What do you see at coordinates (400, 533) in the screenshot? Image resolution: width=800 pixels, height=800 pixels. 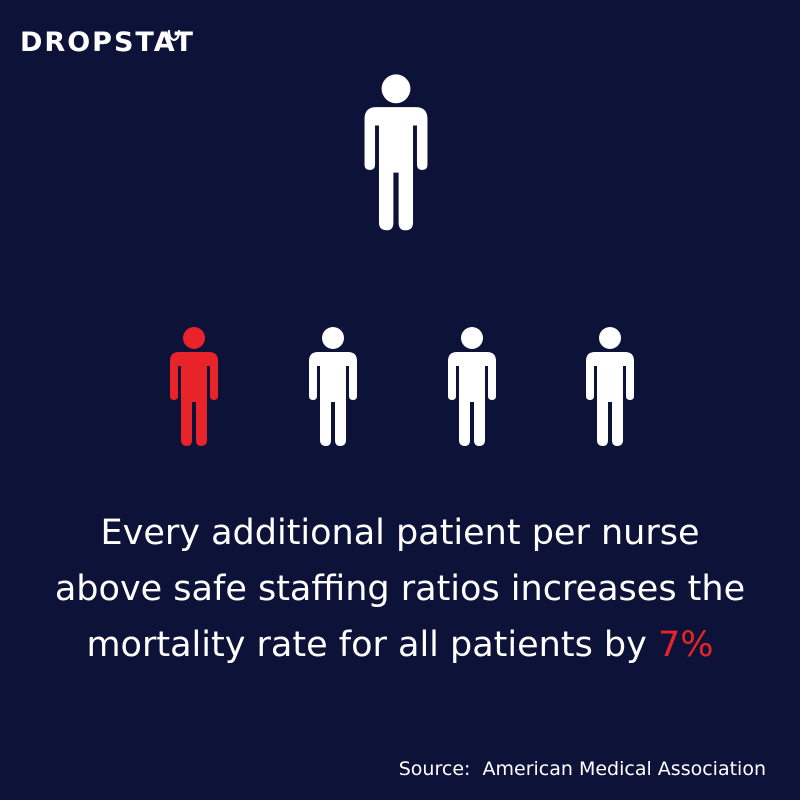 I see `statement-line-1: Every additional patient per nurse` at bounding box center [400, 533].